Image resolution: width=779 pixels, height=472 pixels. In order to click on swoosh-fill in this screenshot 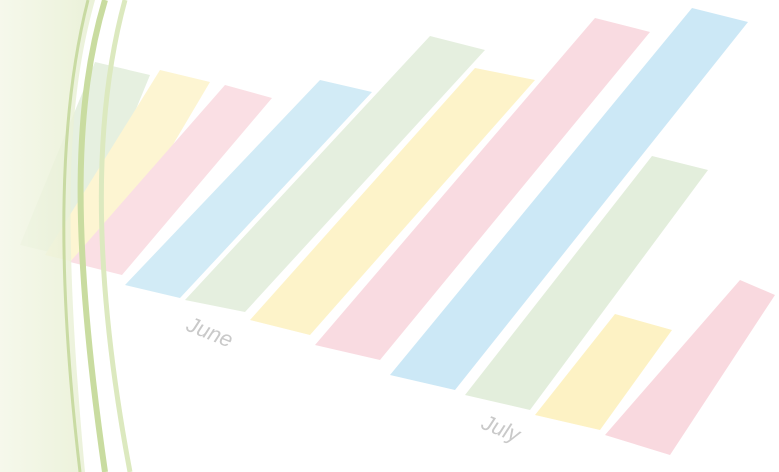, I will do `click(47, 236)`.